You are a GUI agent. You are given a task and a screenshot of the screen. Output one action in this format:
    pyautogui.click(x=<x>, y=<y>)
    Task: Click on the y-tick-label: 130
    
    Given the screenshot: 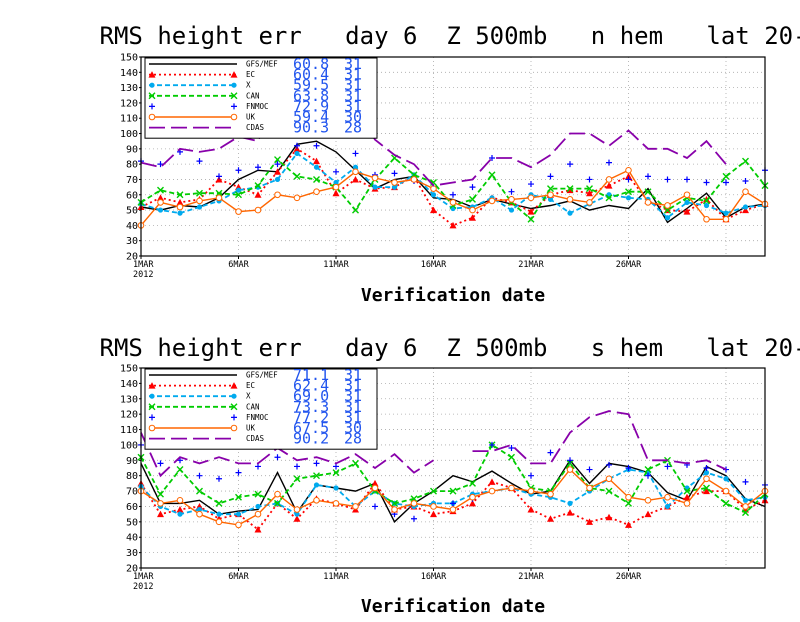 What is the action you would take?
    pyautogui.click(x=129, y=88)
    